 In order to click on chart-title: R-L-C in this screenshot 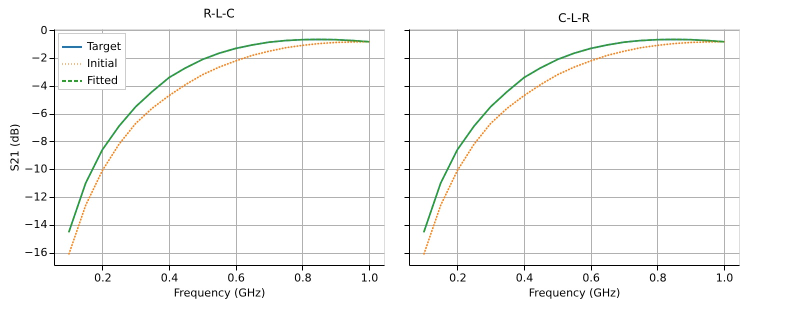, I will do `click(219, 13)`.